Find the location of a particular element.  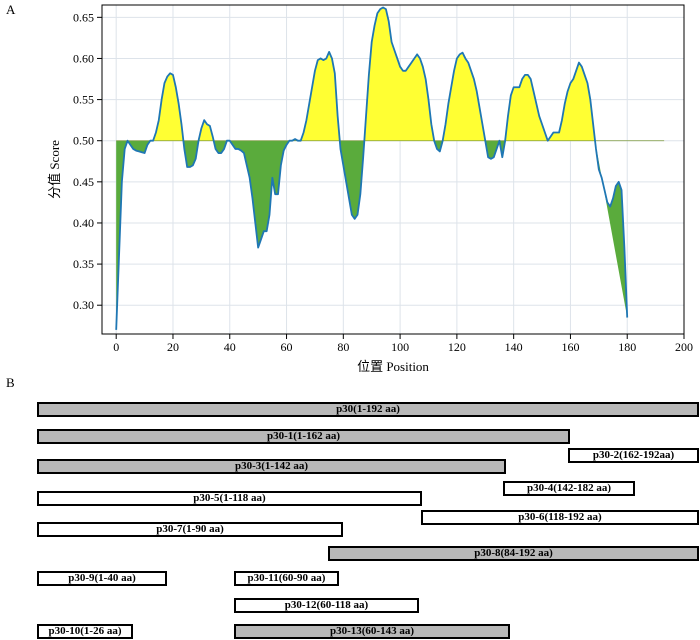

y-tick-label: 0.60 is located at coordinates (83, 58).